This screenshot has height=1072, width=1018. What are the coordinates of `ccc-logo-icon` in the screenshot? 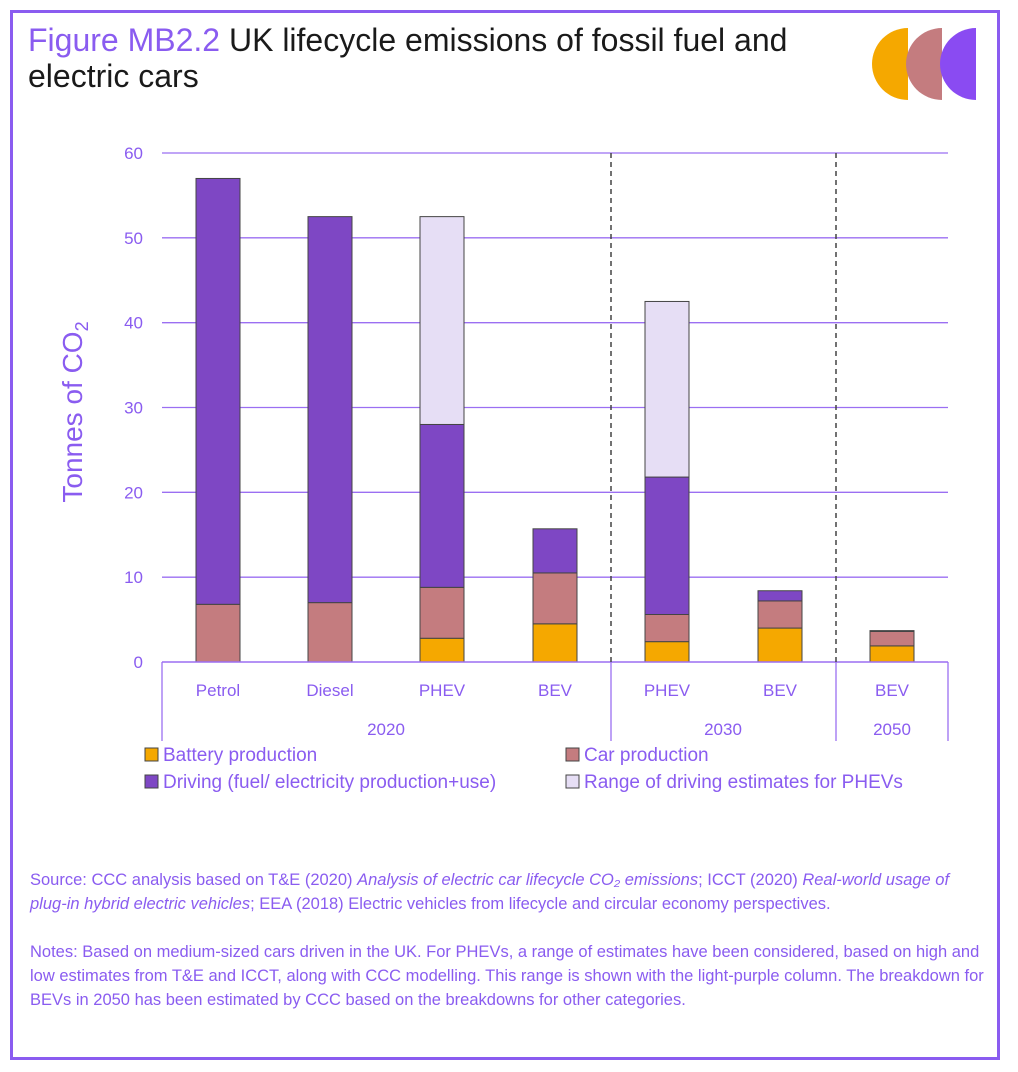 It's located at (924, 64).